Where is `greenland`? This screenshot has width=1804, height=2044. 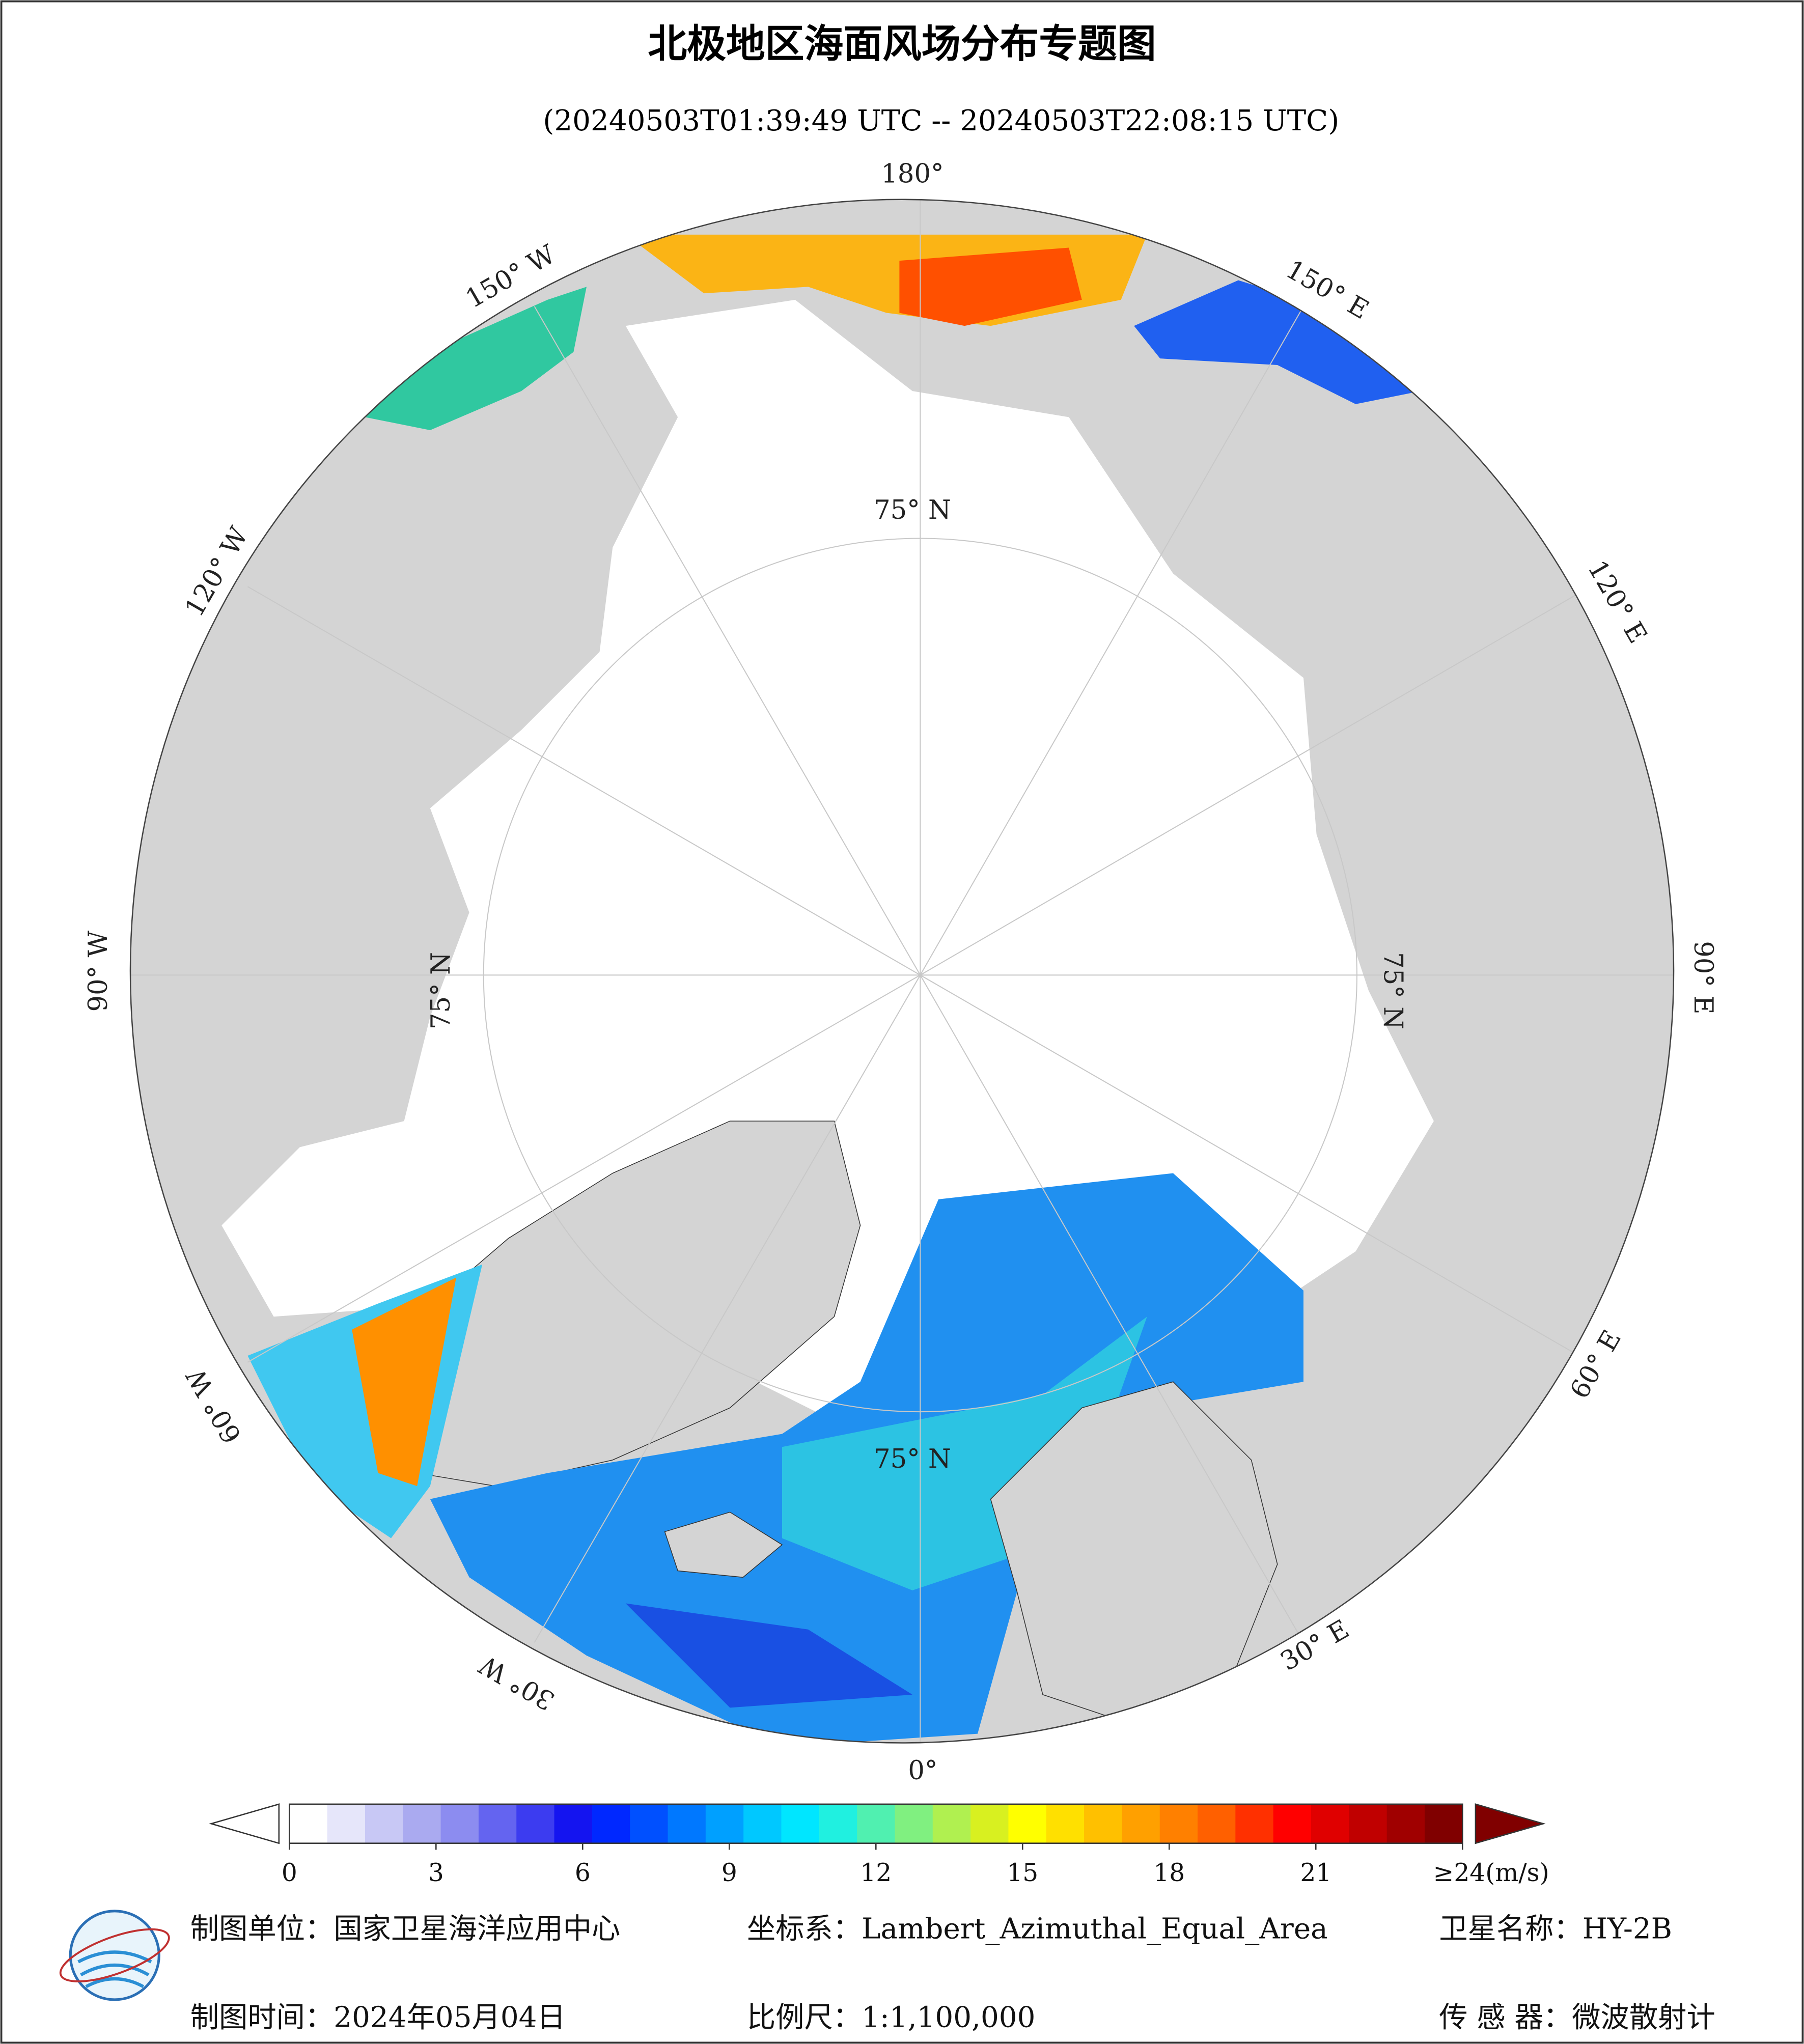 greenland is located at coordinates (639, 1304).